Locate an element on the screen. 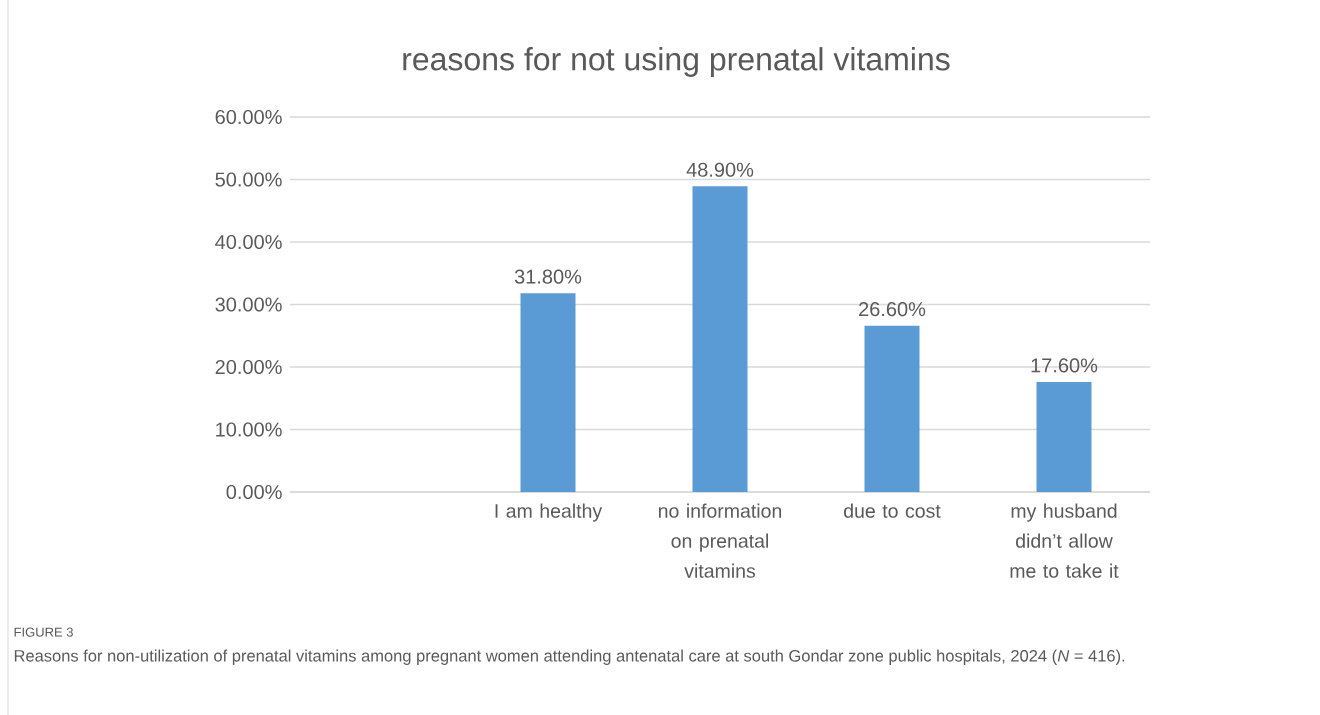 This screenshot has width=1320, height=715. y-tick-label: 20.00% is located at coordinates (248, 367).